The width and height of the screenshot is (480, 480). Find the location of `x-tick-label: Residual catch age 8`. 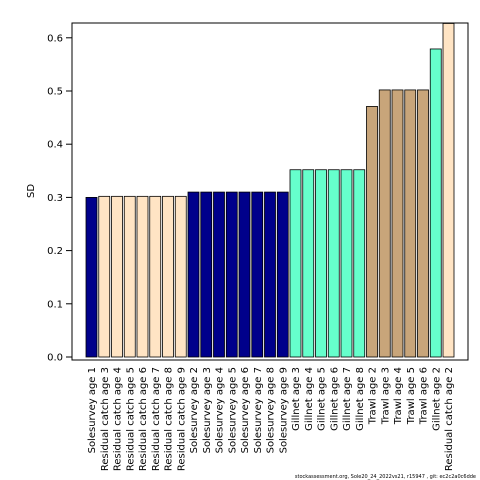

x-tick-label: Residual catch age 8 is located at coordinates (169, 419).